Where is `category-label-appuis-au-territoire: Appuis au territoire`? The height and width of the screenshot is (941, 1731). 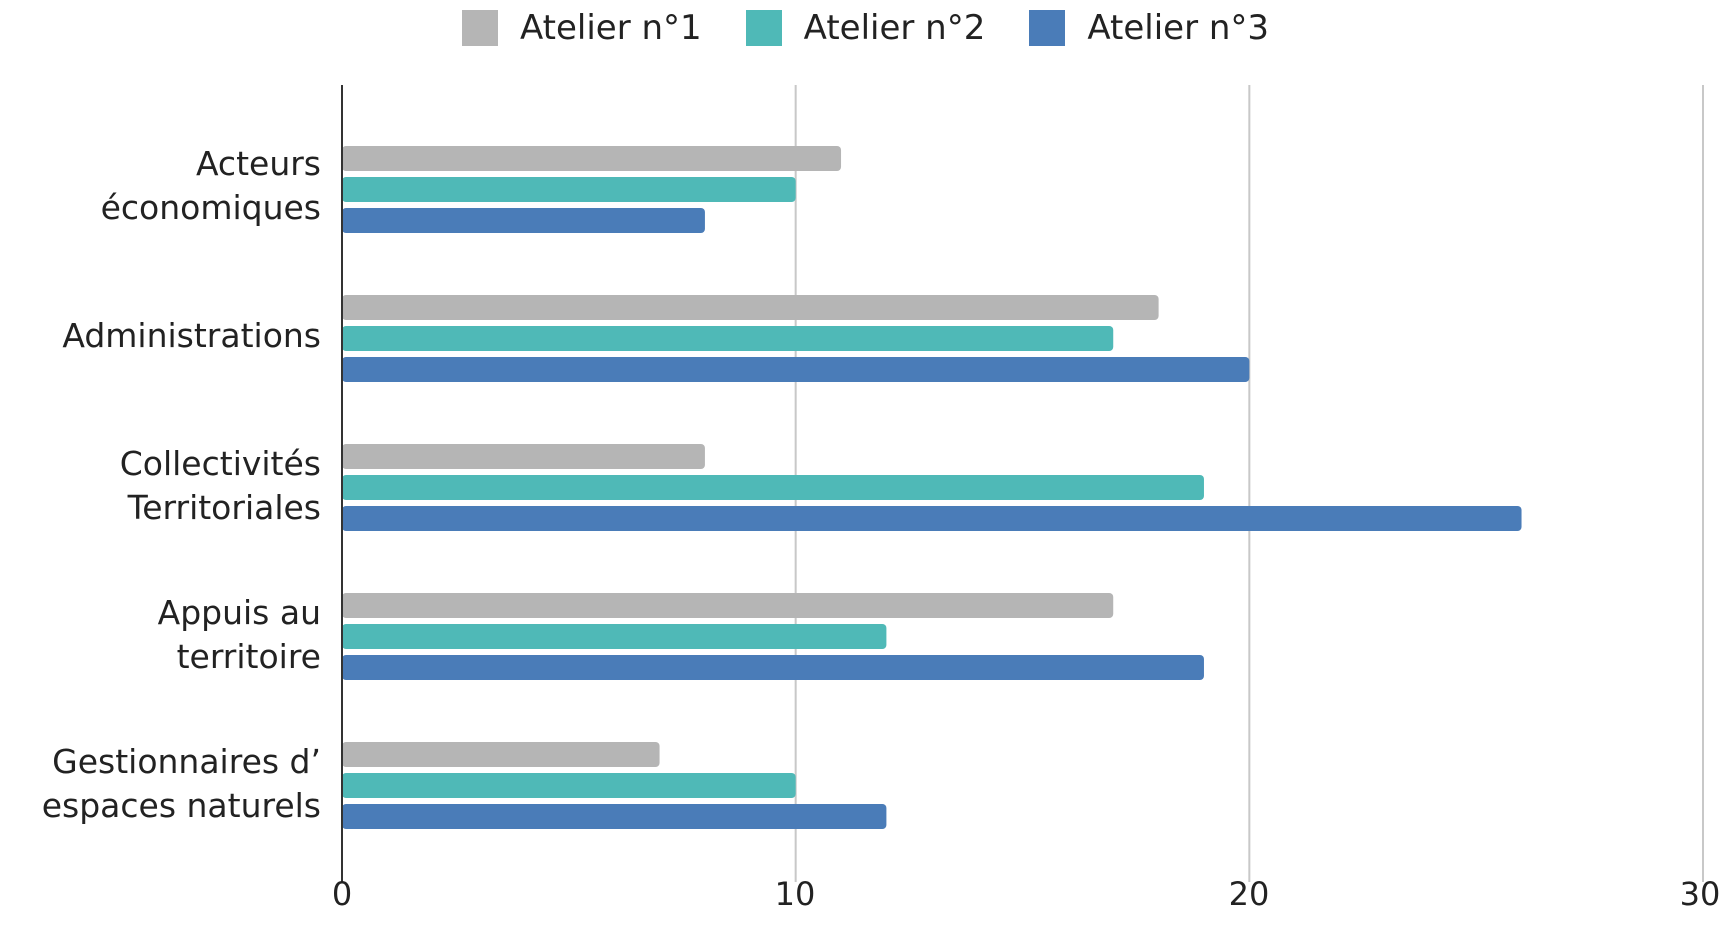
category-label-appuis-au-territoire: Appuis au territoire is located at coordinates (239, 634).